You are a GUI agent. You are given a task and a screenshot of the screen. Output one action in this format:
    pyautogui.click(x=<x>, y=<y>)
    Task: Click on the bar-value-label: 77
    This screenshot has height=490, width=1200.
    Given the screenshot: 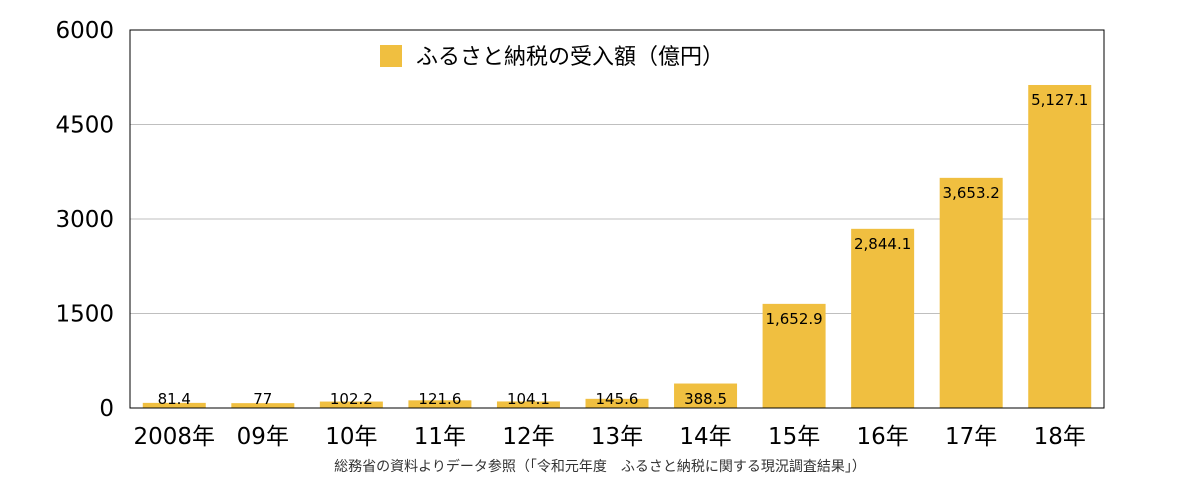 What is the action you would take?
    pyautogui.click(x=262, y=399)
    